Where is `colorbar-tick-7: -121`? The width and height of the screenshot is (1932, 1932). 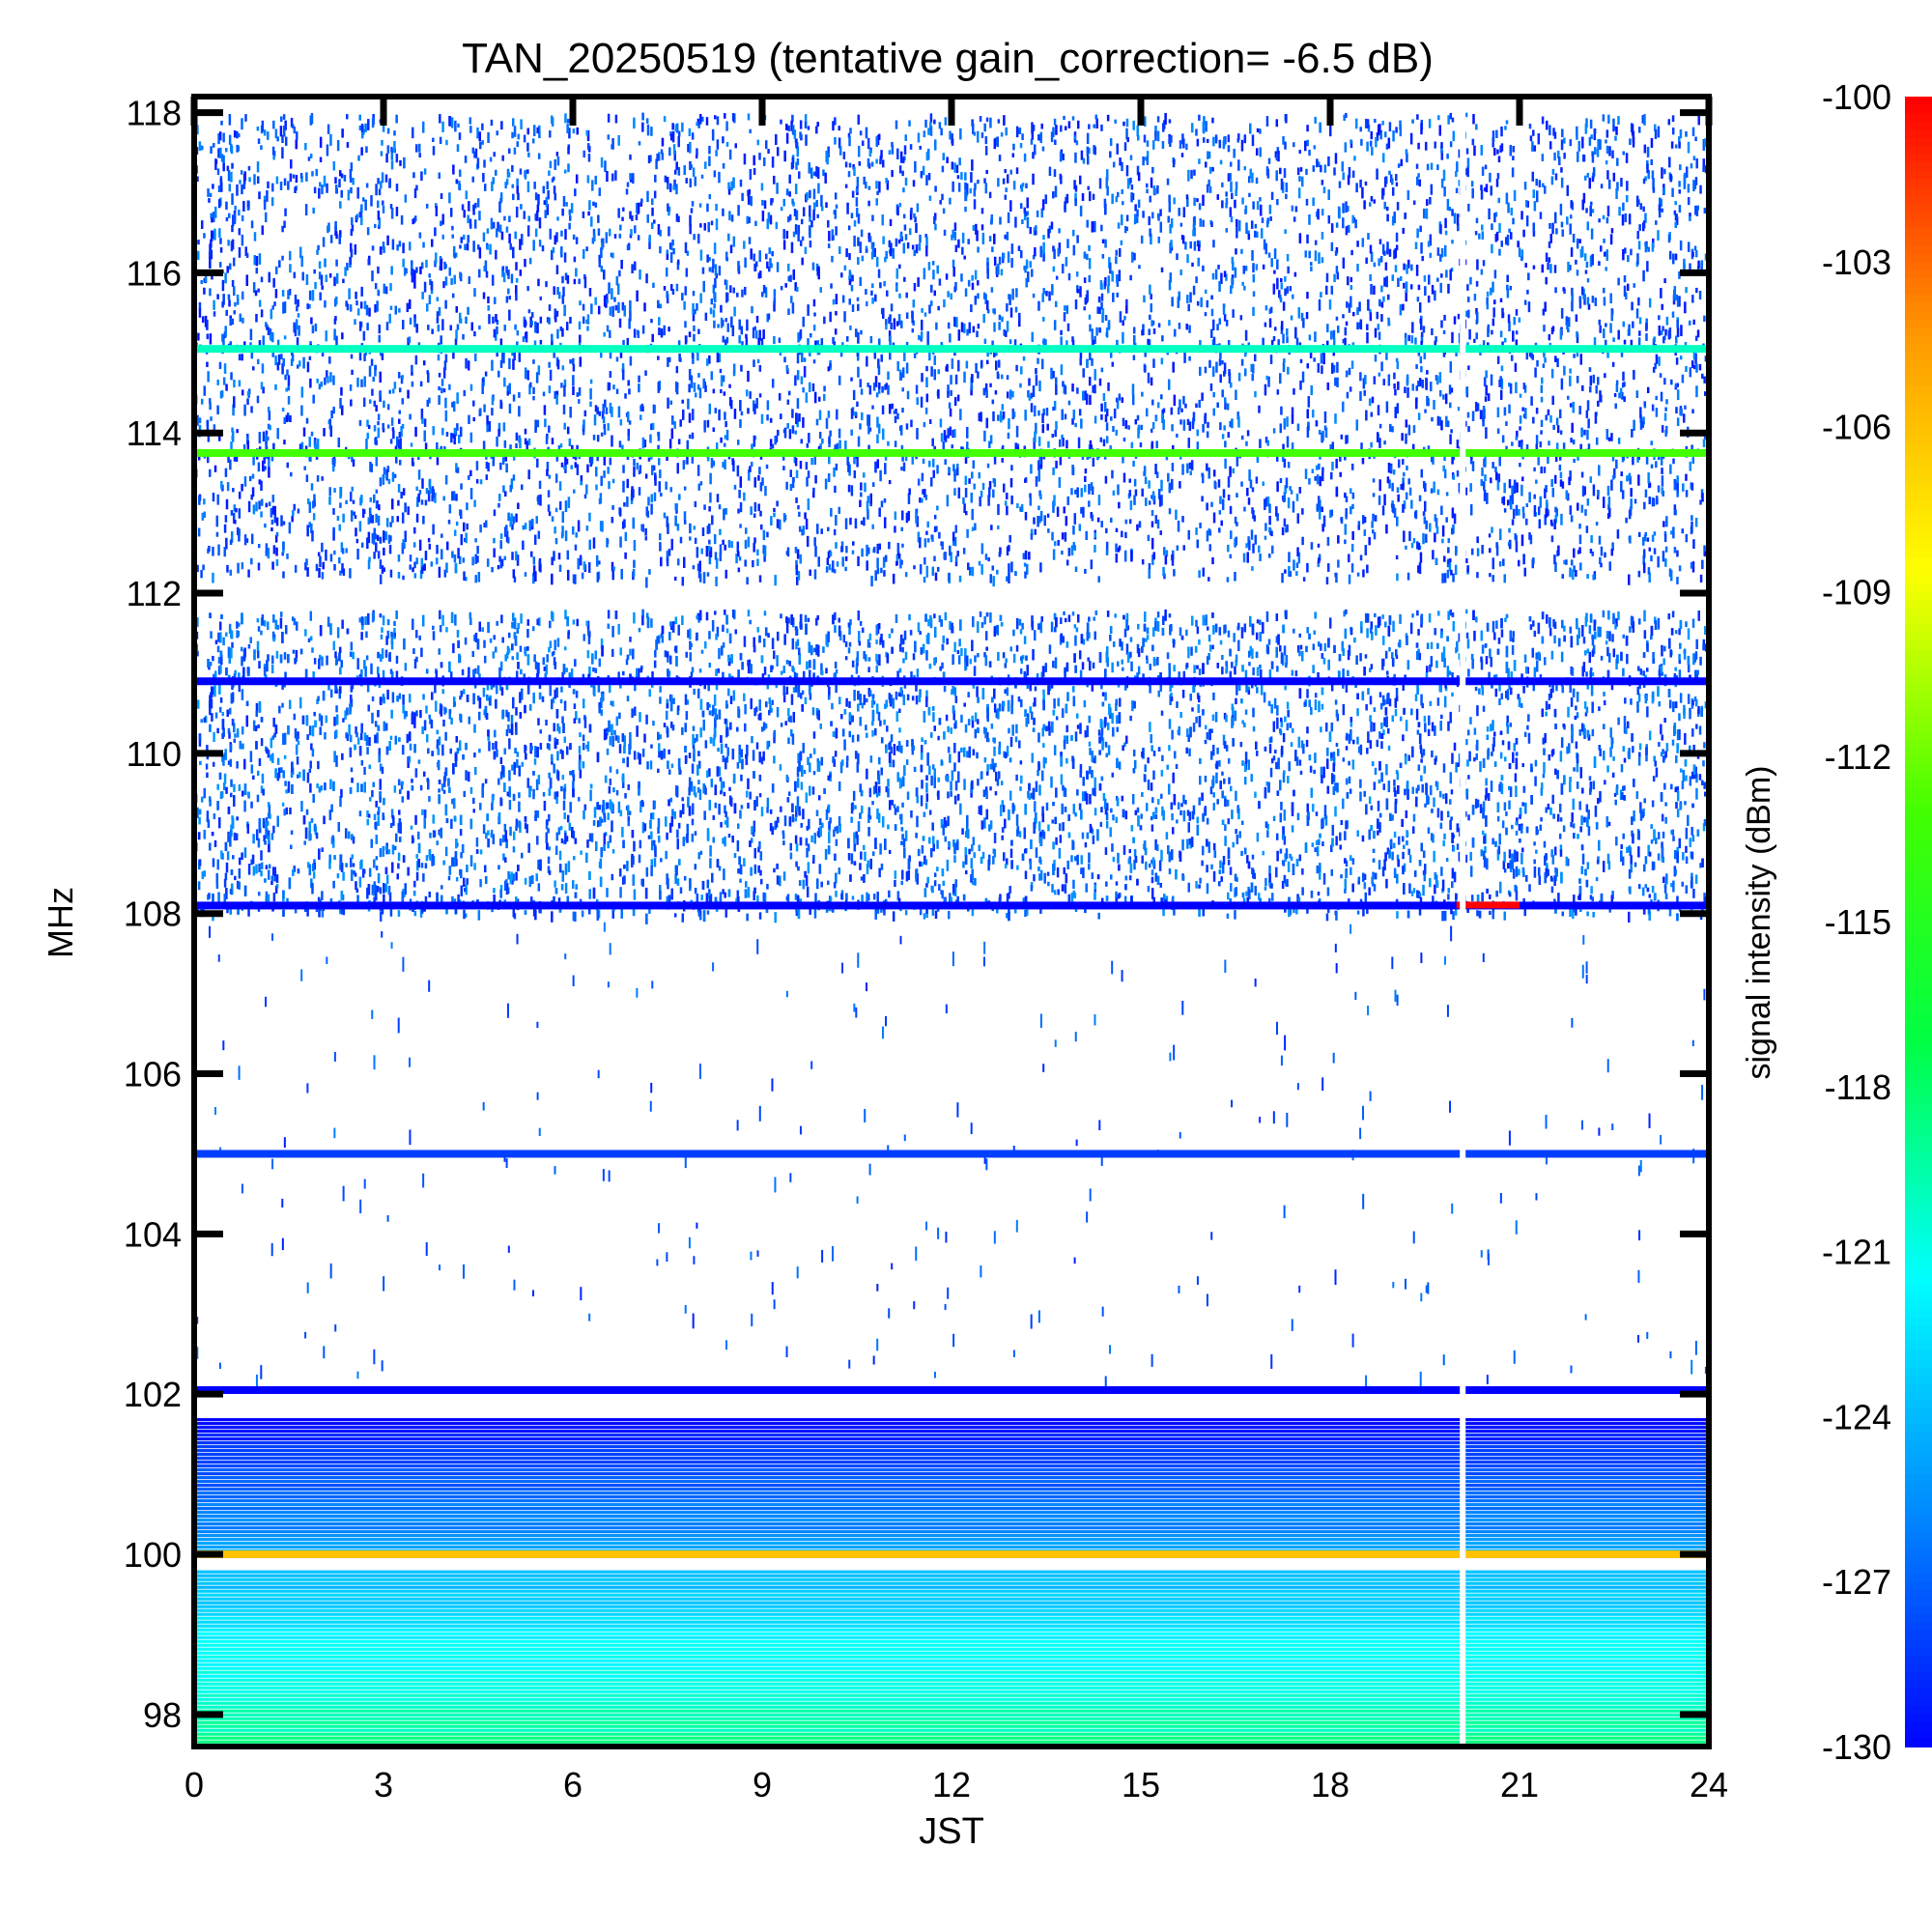 colorbar-tick-7: -121 is located at coordinates (1856, 1252).